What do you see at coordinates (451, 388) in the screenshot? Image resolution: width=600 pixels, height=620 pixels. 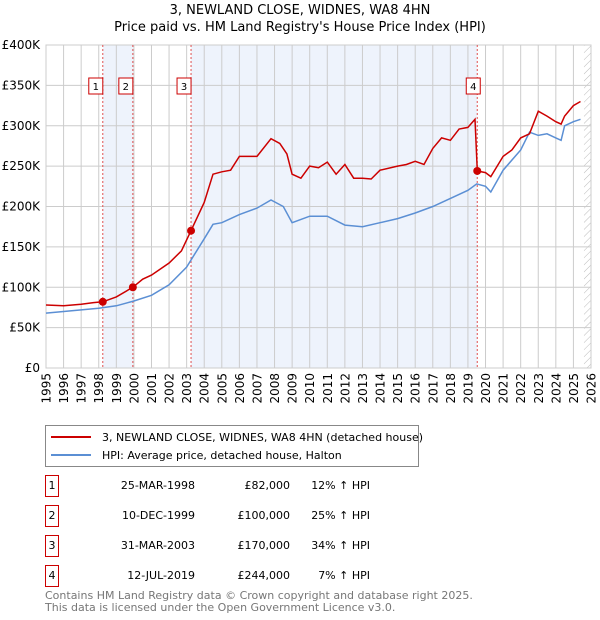 I see `x-tick-label: 2018` at bounding box center [451, 388].